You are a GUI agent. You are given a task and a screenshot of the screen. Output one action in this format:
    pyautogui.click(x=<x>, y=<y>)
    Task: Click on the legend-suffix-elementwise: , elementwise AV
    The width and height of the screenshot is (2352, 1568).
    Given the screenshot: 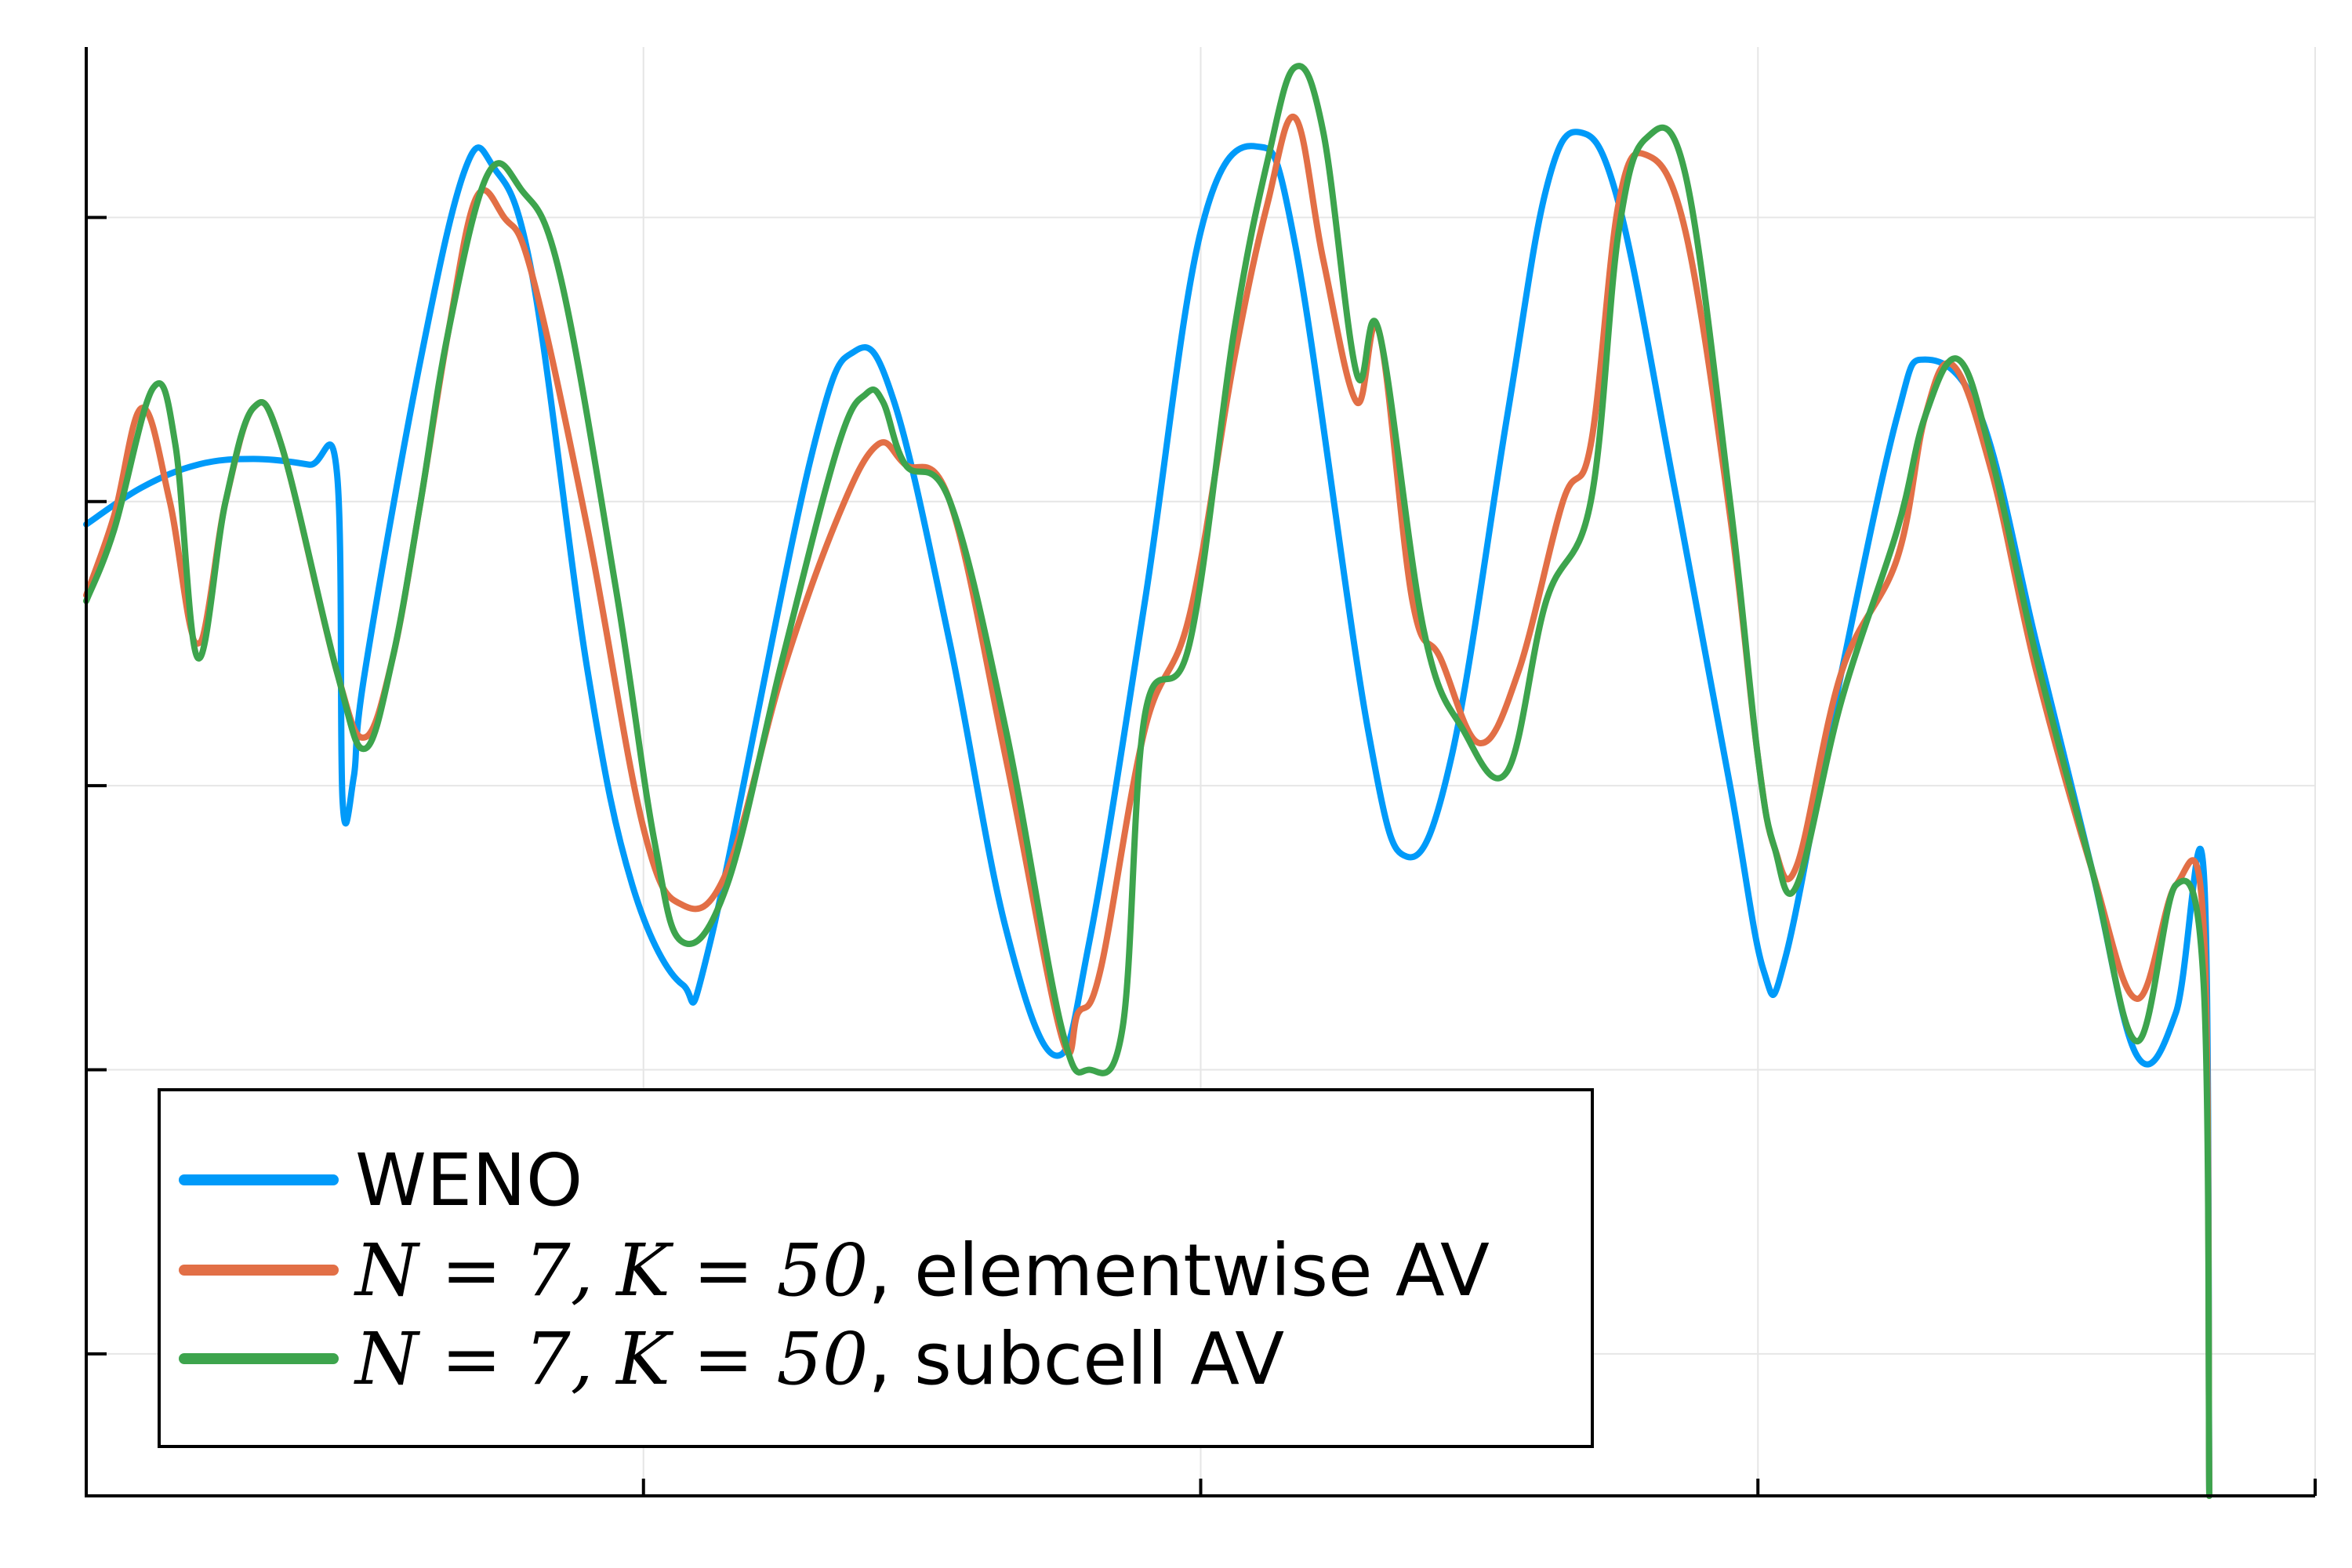 What is the action you would take?
    pyautogui.click(x=1178, y=1270)
    